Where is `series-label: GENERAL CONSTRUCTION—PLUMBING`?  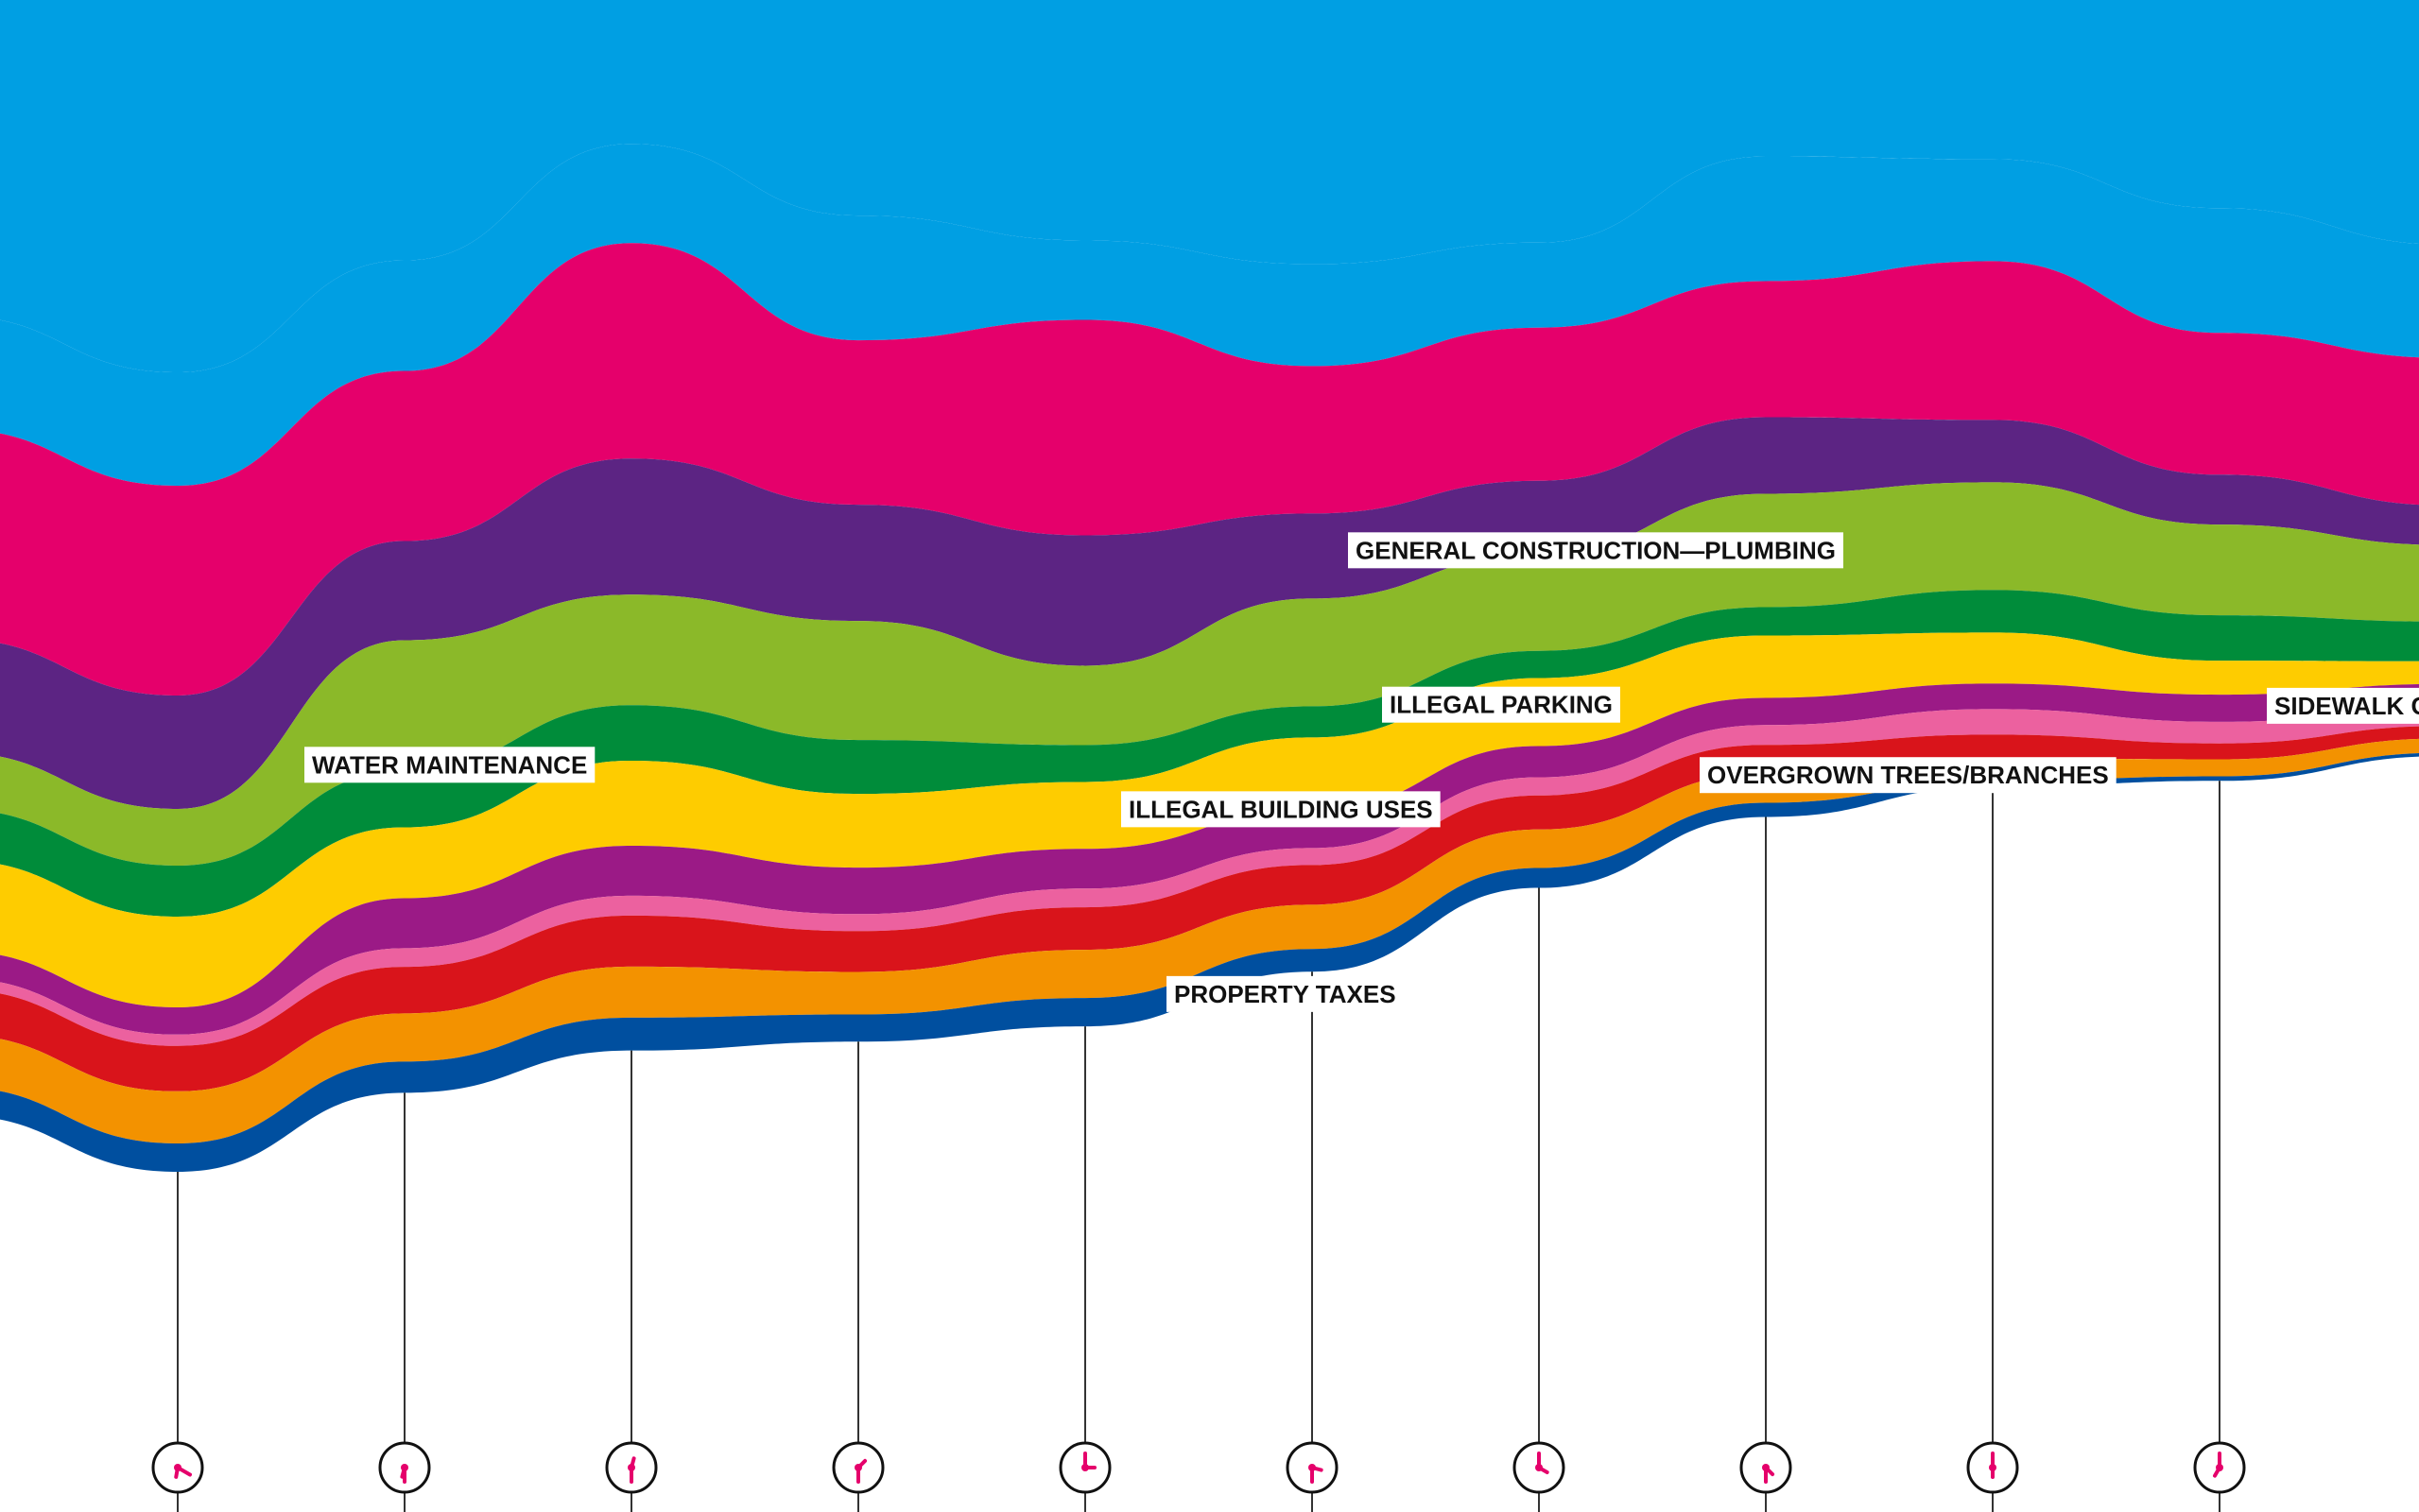
series-label: GENERAL CONSTRUCTION—PLUMBING is located at coordinates (1596, 550).